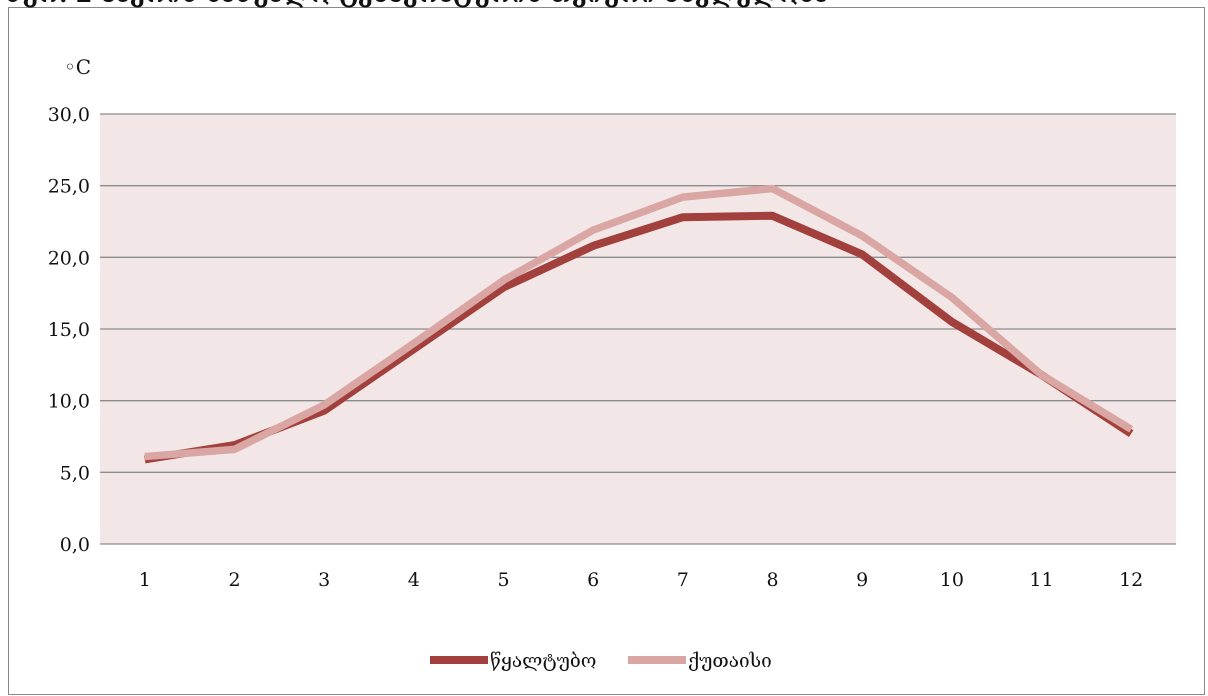  I want to click on x-tick-label: 7, so click(683, 580).